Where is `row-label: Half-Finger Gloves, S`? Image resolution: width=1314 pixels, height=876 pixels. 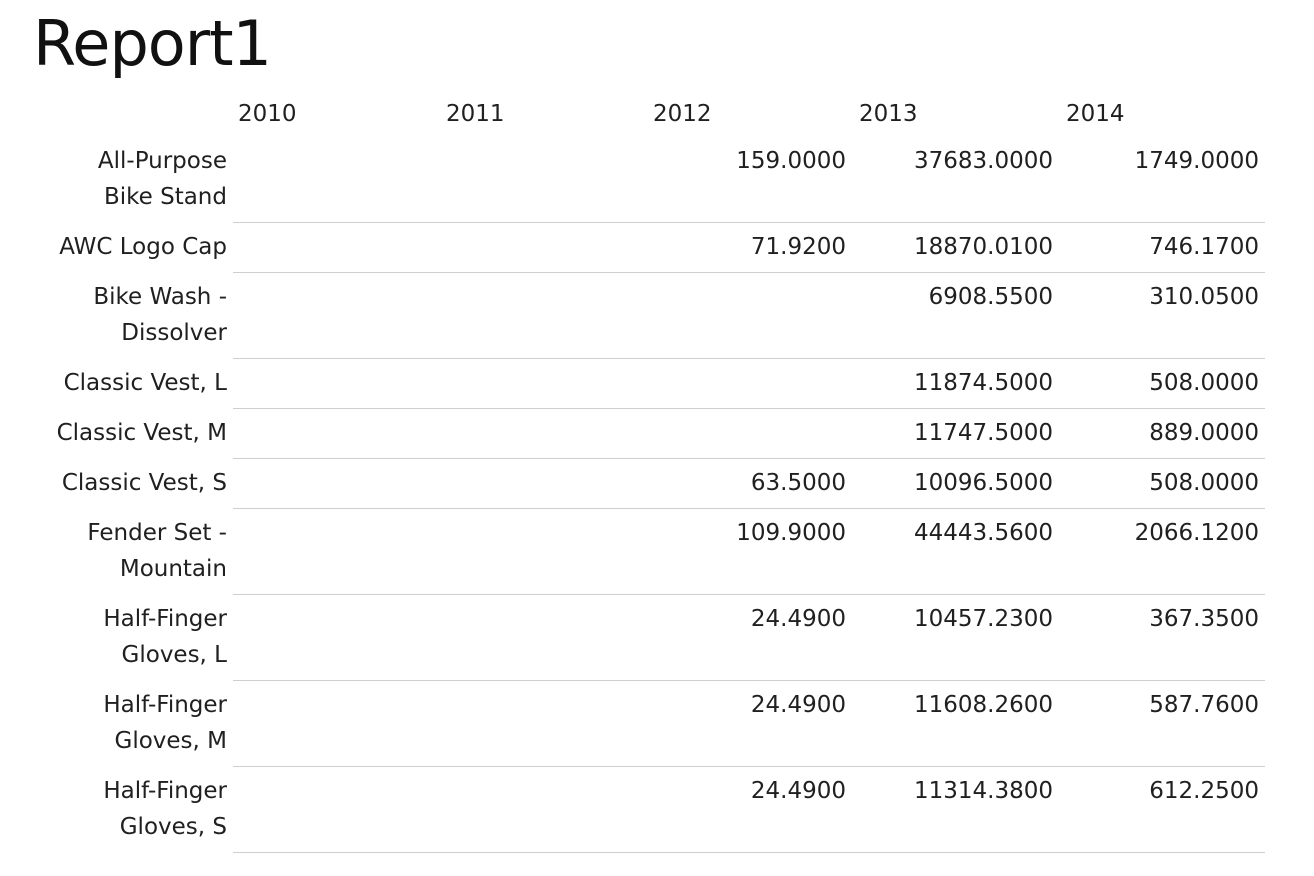 row-label: Half-Finger Gloves, S is located at coordinates (165, 809).